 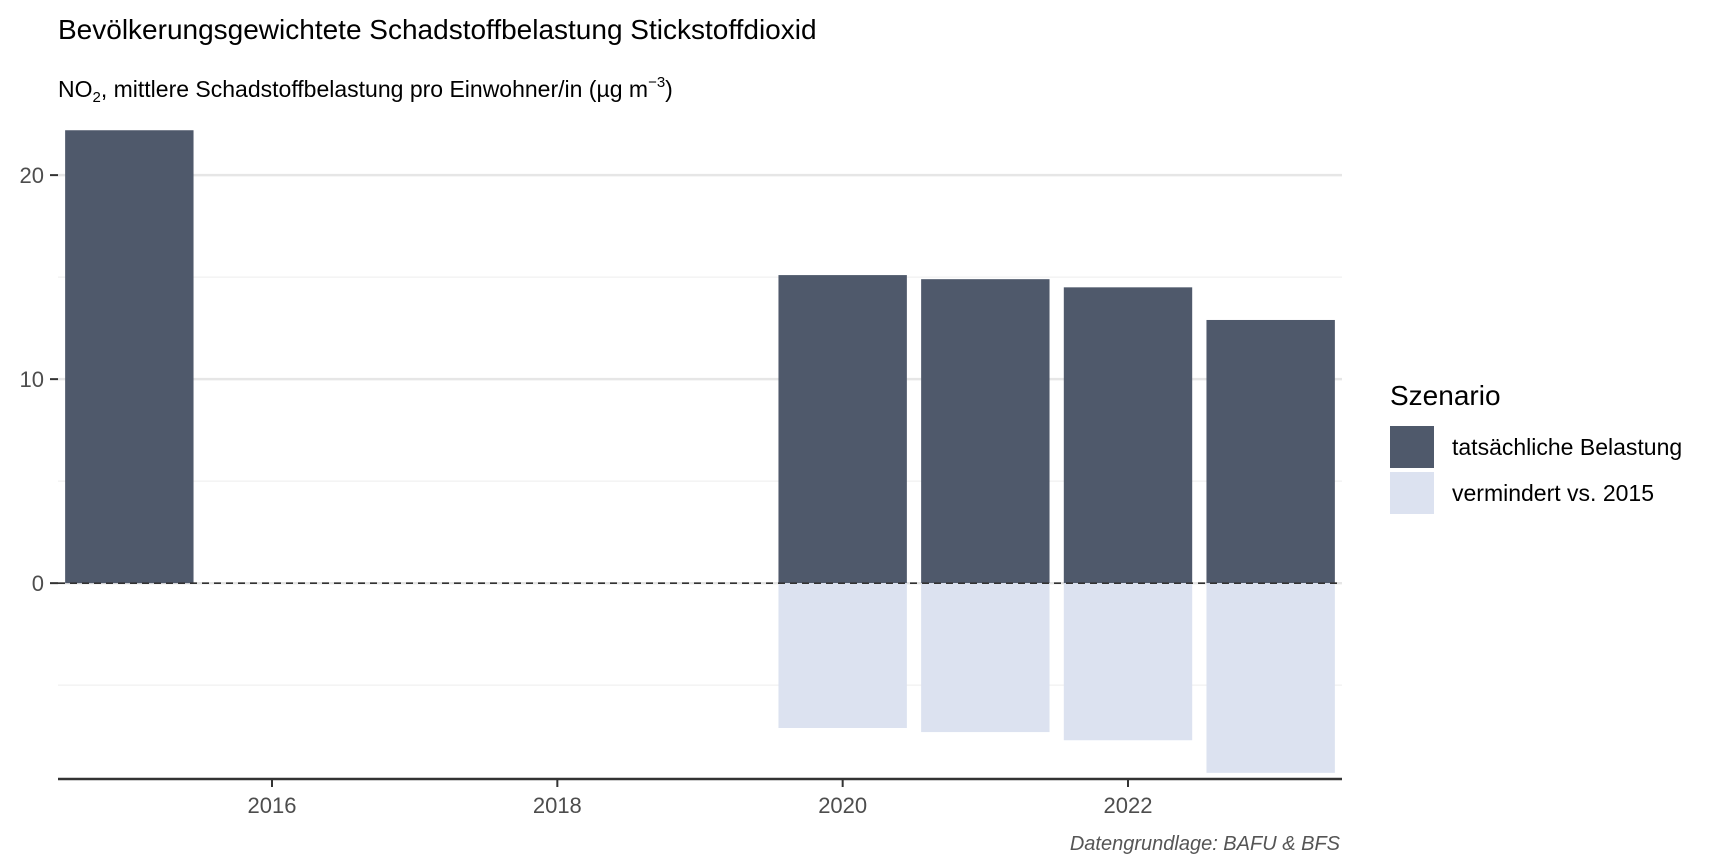 I want to click on subtitle-subscript: 2, so click(x=96, y=97).